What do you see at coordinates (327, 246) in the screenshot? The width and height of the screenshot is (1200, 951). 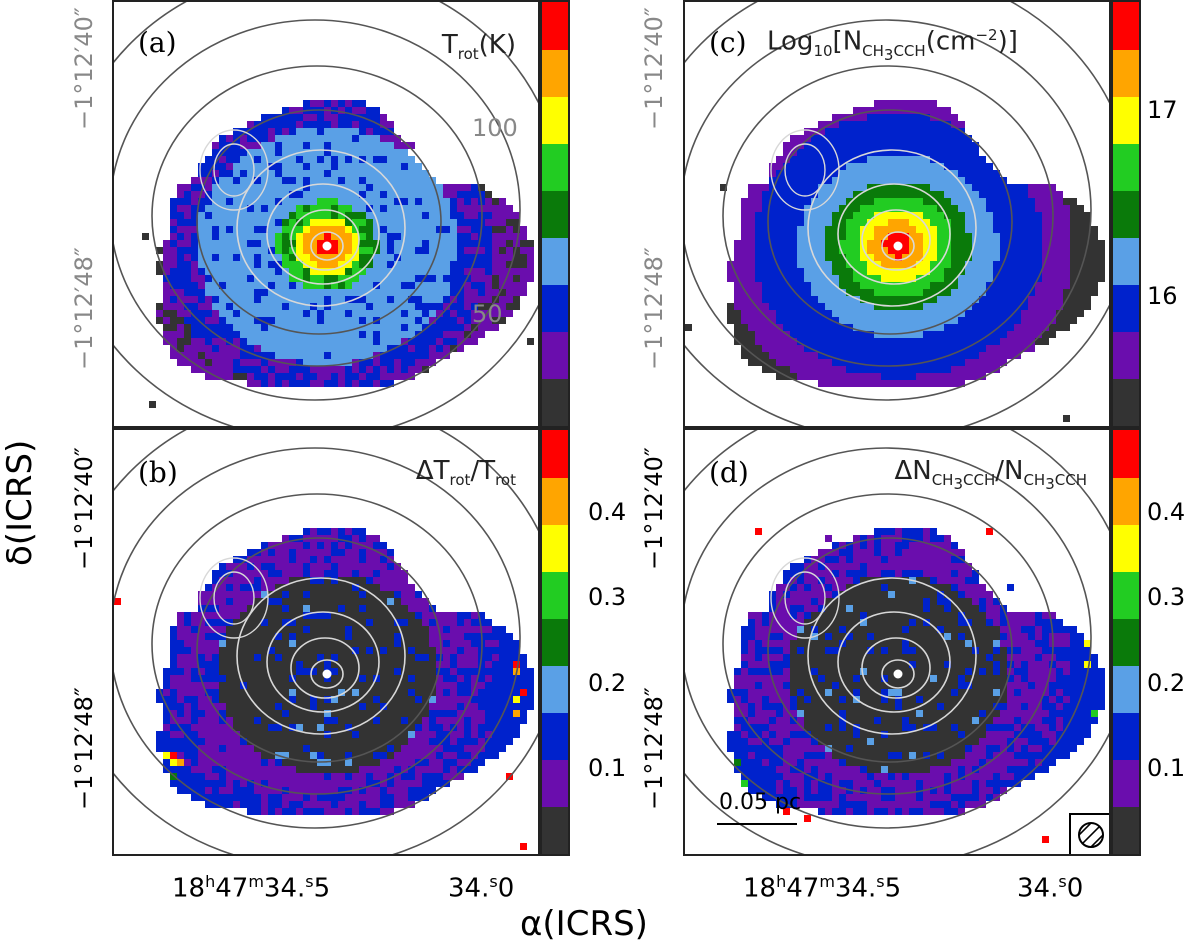 I see `peak-marker` at bounding box center [327, 246].